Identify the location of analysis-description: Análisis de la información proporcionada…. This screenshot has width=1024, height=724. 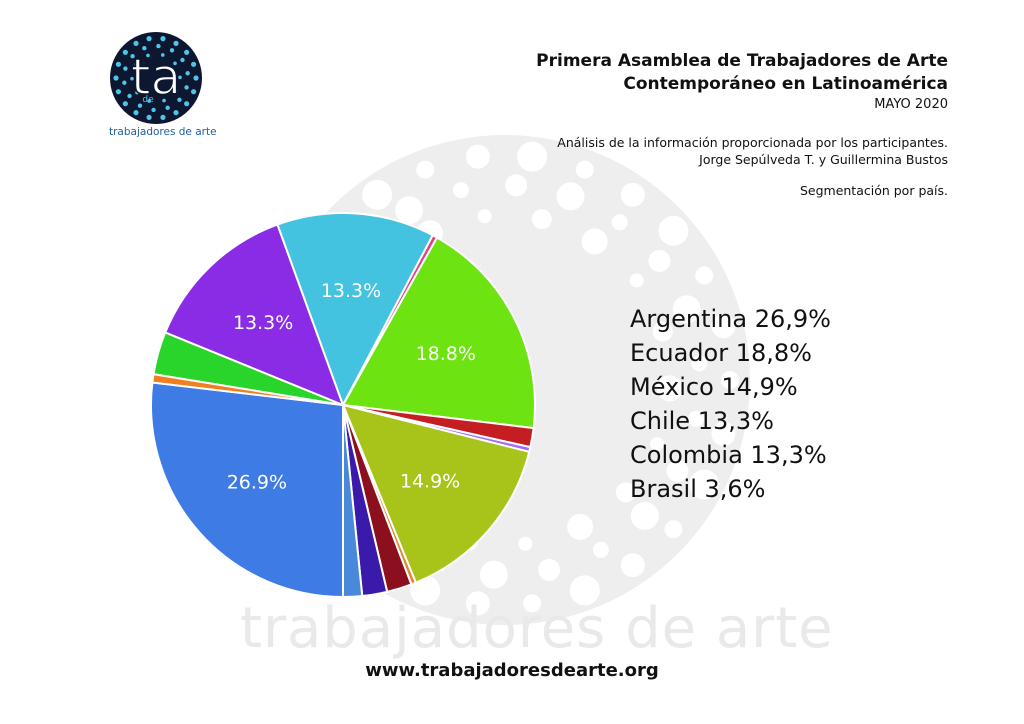
(752, 142).